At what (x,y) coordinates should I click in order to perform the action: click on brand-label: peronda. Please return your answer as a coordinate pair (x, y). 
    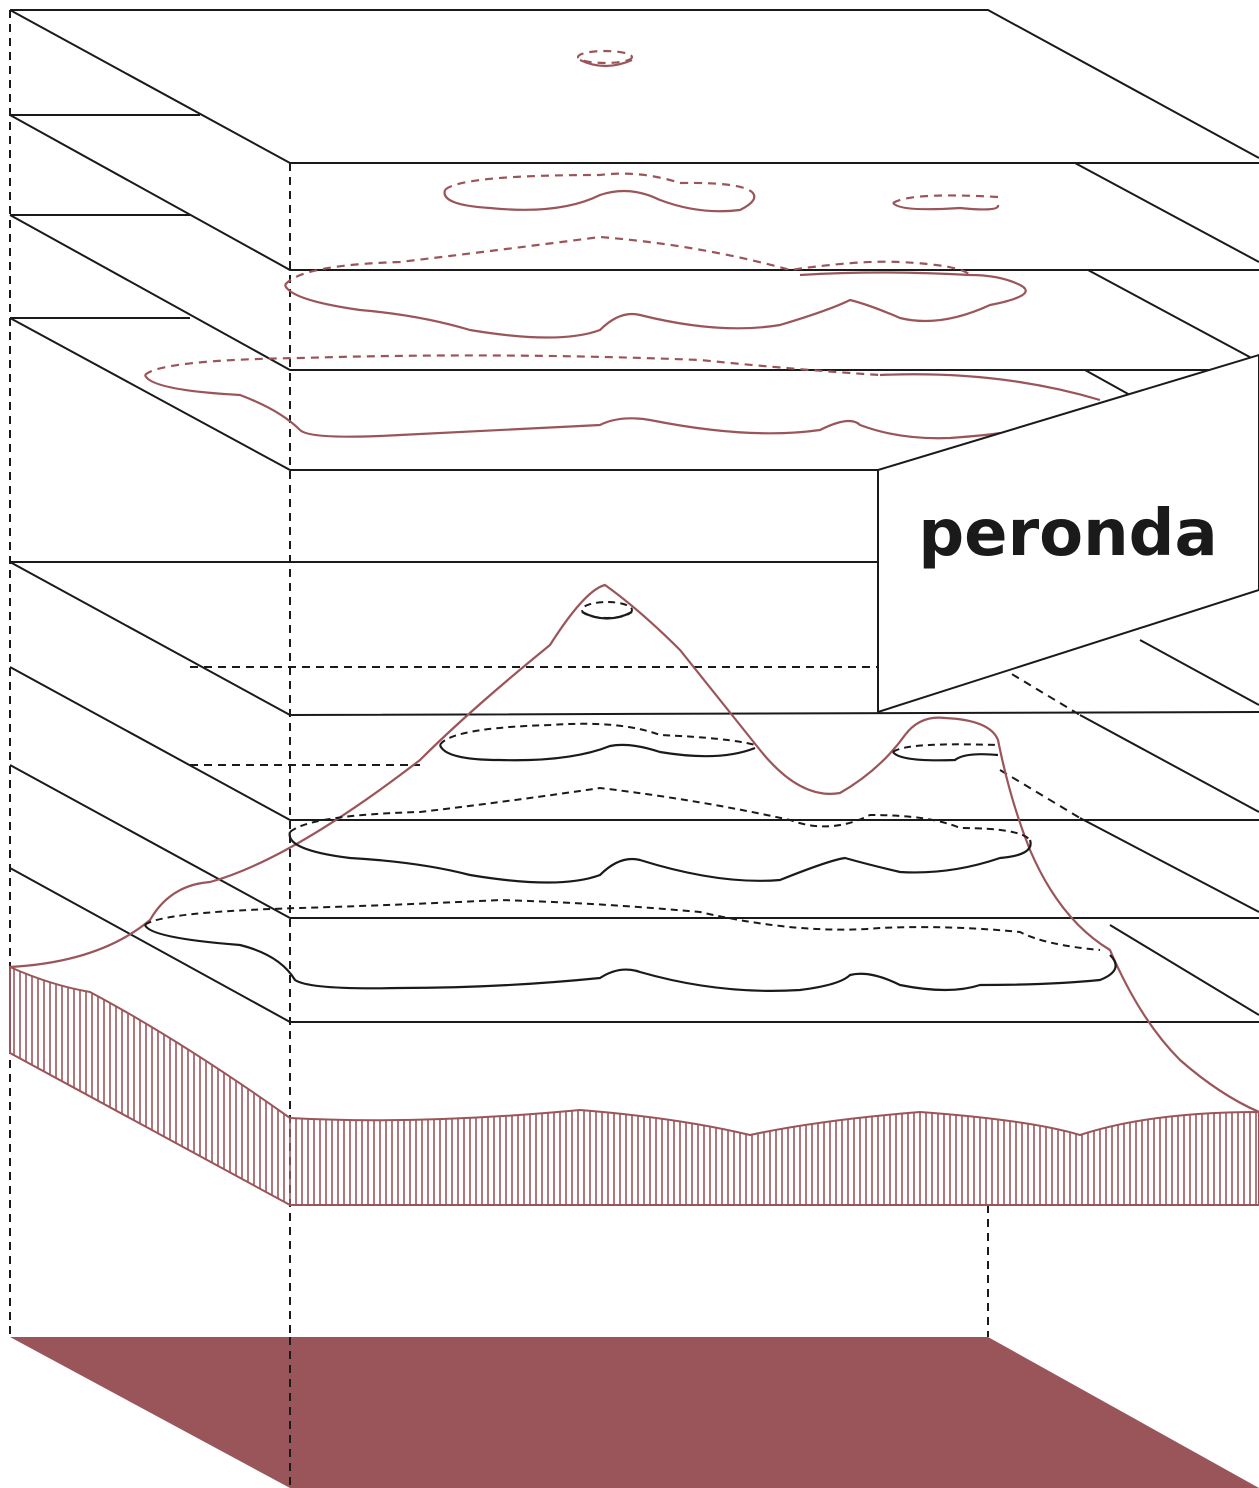
    Looking at the image, I should click on (1067, 534).